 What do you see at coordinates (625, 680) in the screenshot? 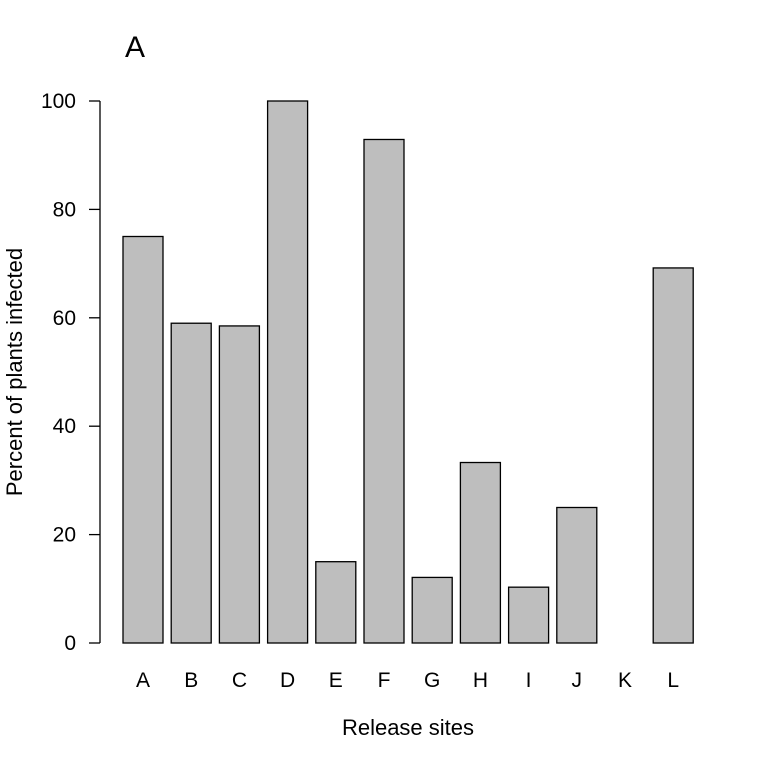
I see `x-tick-label-k: K` at bounding box center [625, 680].